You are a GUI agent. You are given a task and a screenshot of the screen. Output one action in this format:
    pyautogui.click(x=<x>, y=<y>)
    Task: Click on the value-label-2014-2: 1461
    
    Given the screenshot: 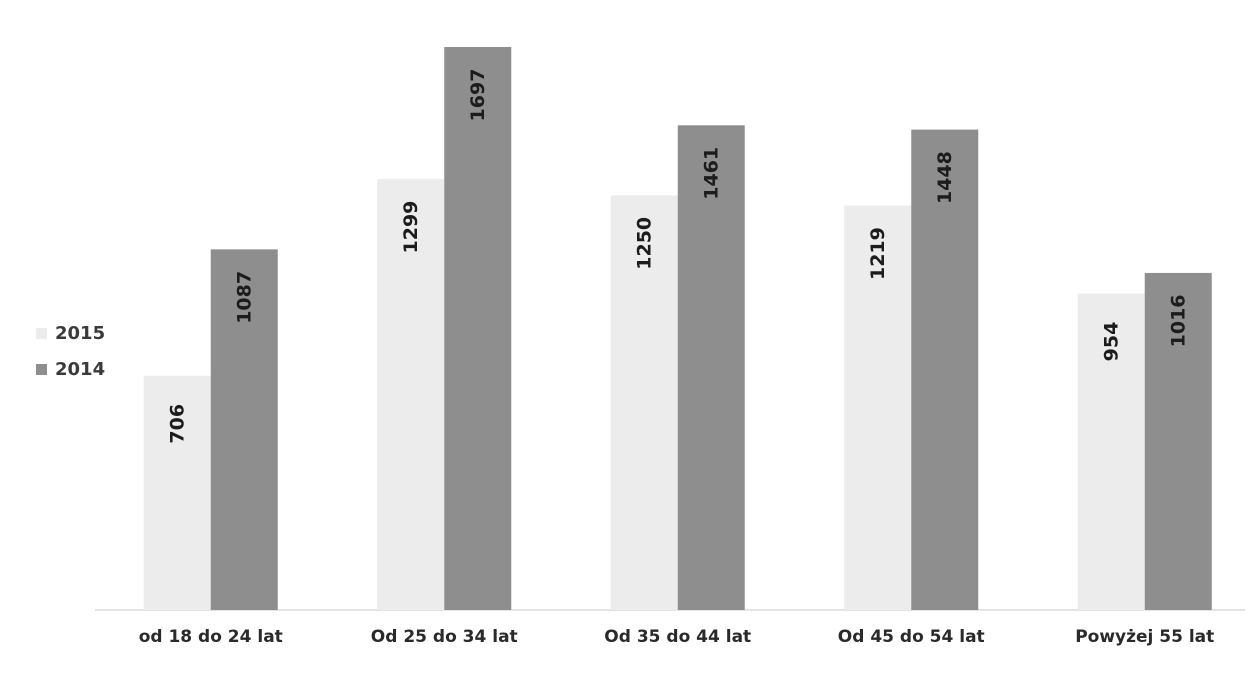 What is the action you would take?
    pyautogui.click(x=711, y=173)
    